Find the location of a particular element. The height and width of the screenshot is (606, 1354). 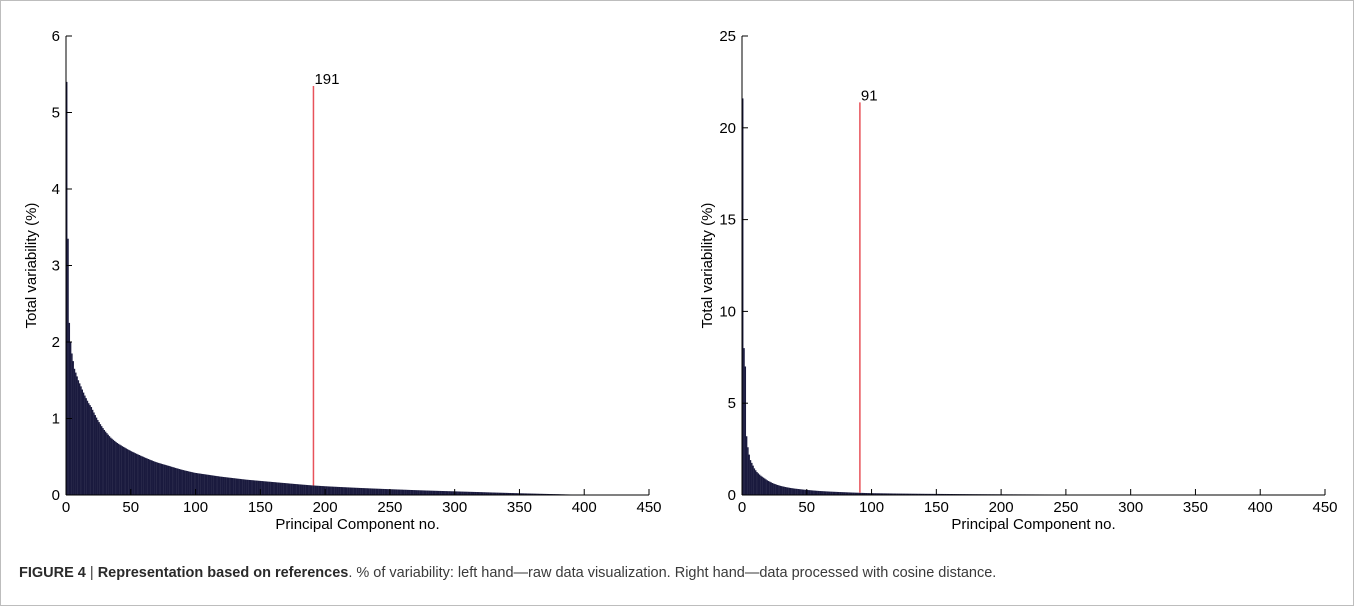

right-y-tick-label: 20 is located at coordinates (727, 128).